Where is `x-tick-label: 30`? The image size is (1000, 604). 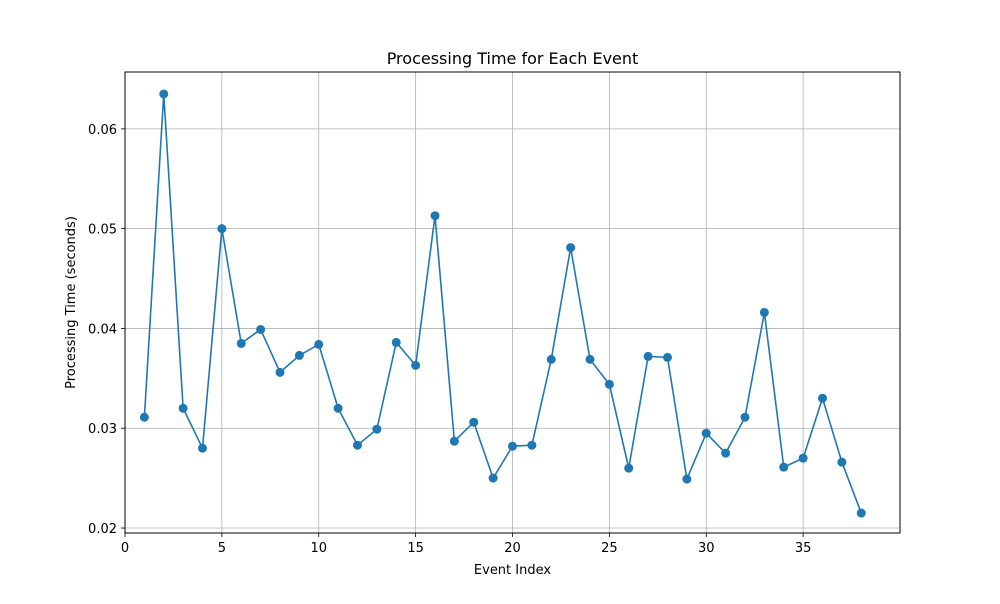
x-tick-label: 30 is located at coordinates (706, 548).